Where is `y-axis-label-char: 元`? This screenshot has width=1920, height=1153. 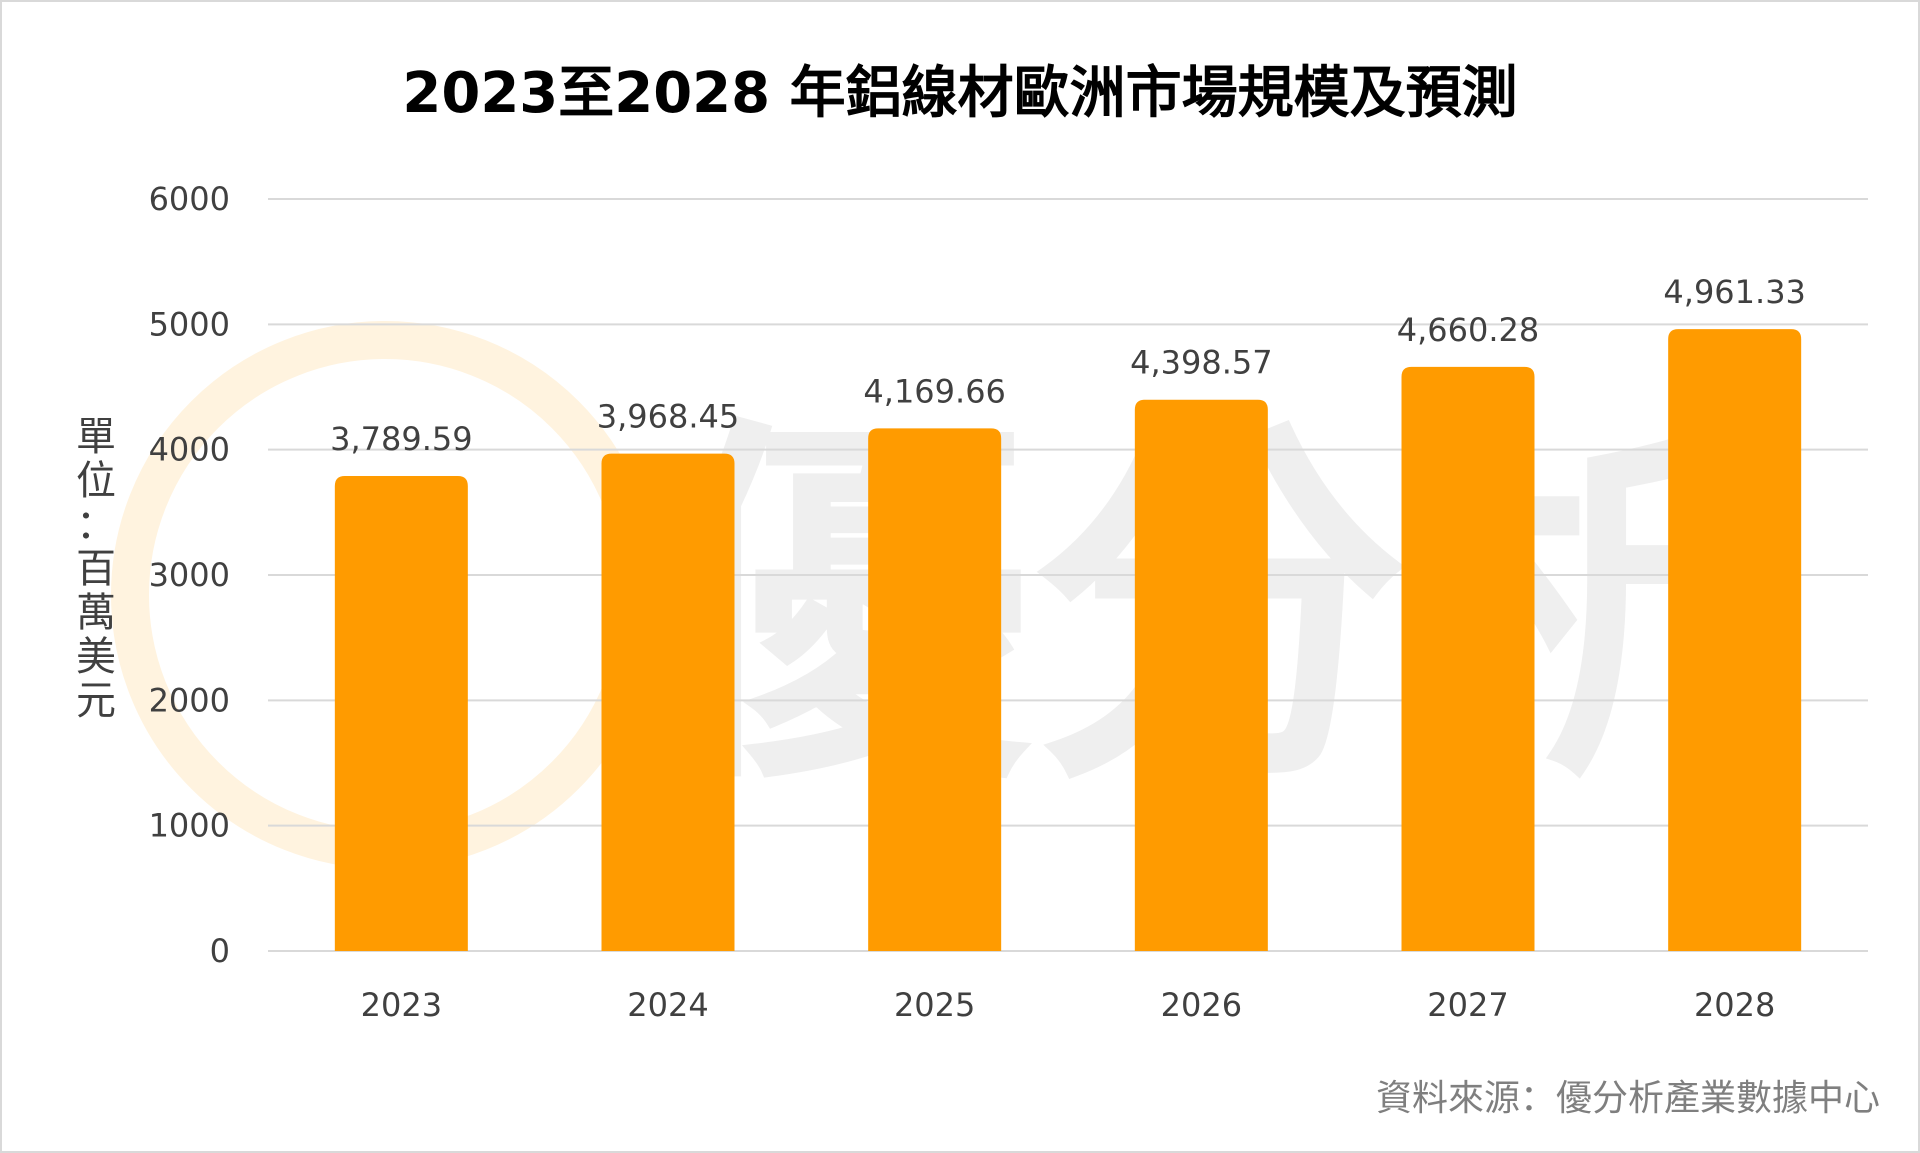 y-axis-label-char: 元 is located at coordinates (96, 701).